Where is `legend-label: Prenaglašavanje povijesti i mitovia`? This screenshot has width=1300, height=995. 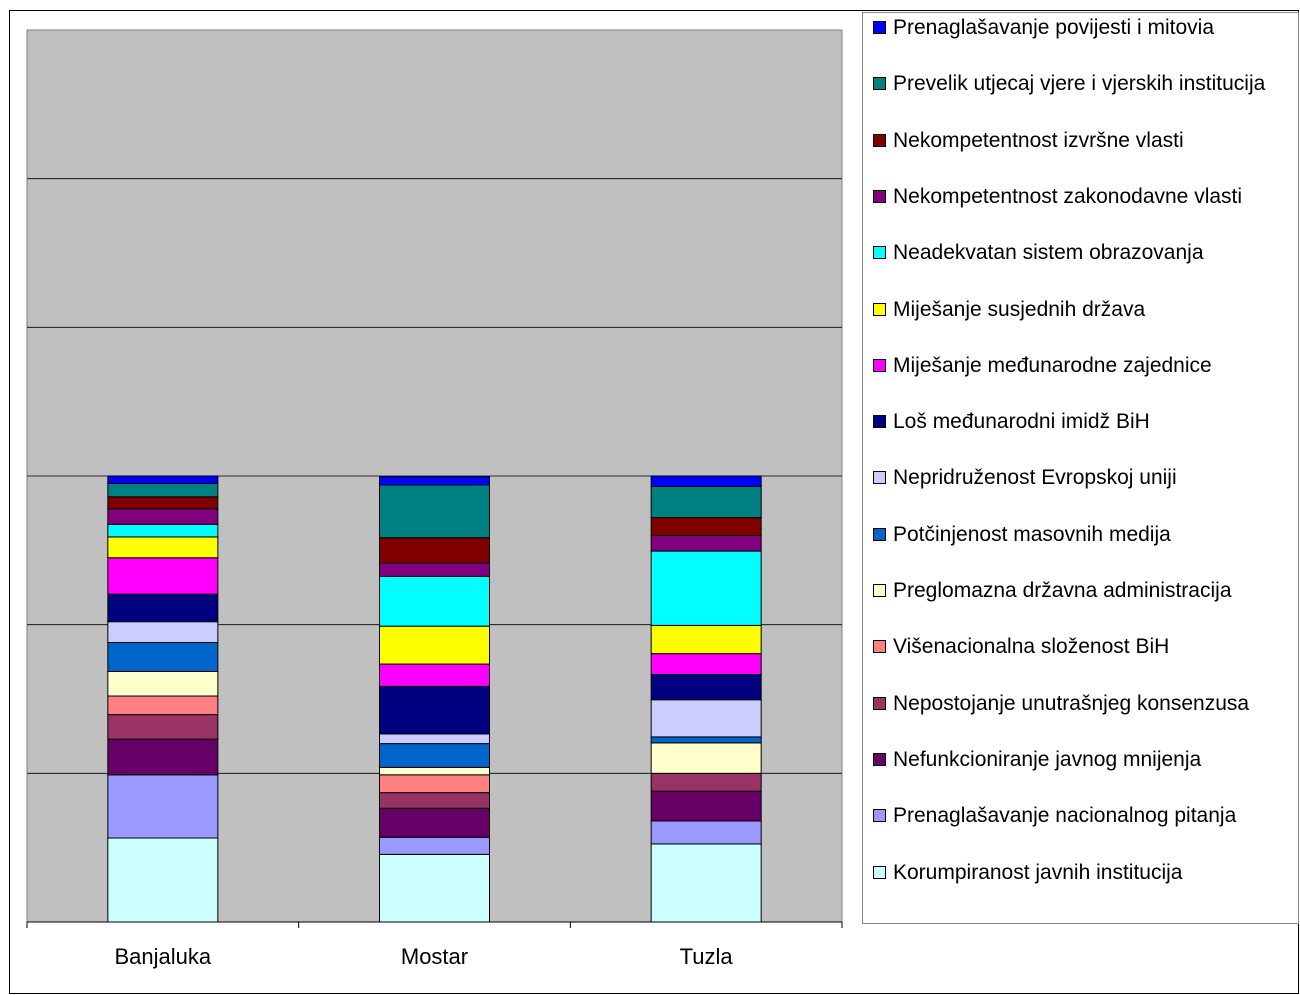 legend-label: Prenaglašavanje povijesti i mitovia is located at coordinates (1053, 27).